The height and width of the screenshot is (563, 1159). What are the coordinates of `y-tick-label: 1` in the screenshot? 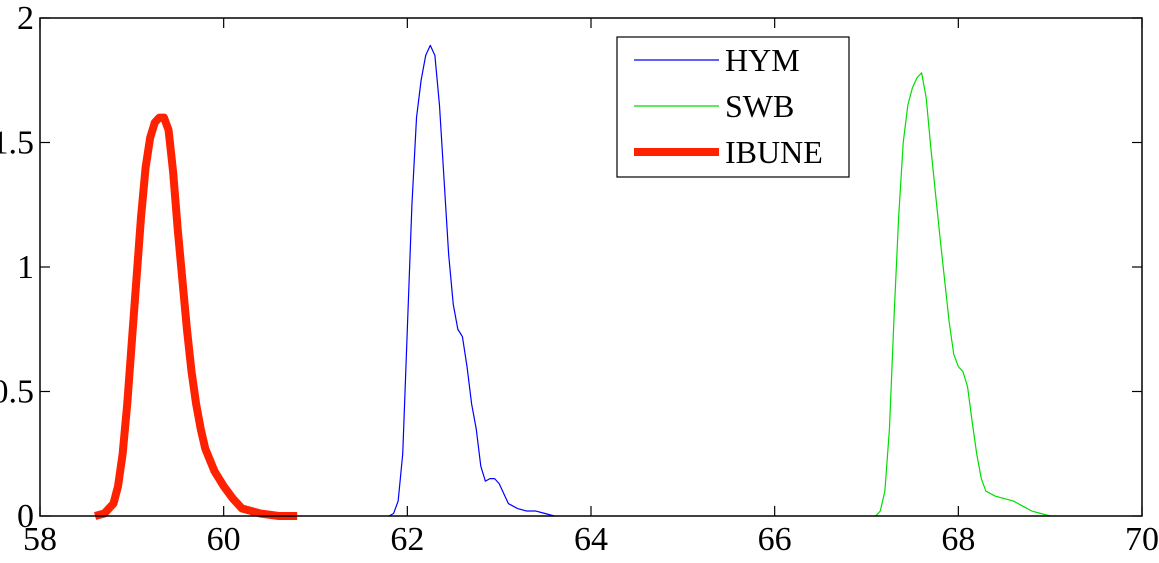 It's located at (25, 267).